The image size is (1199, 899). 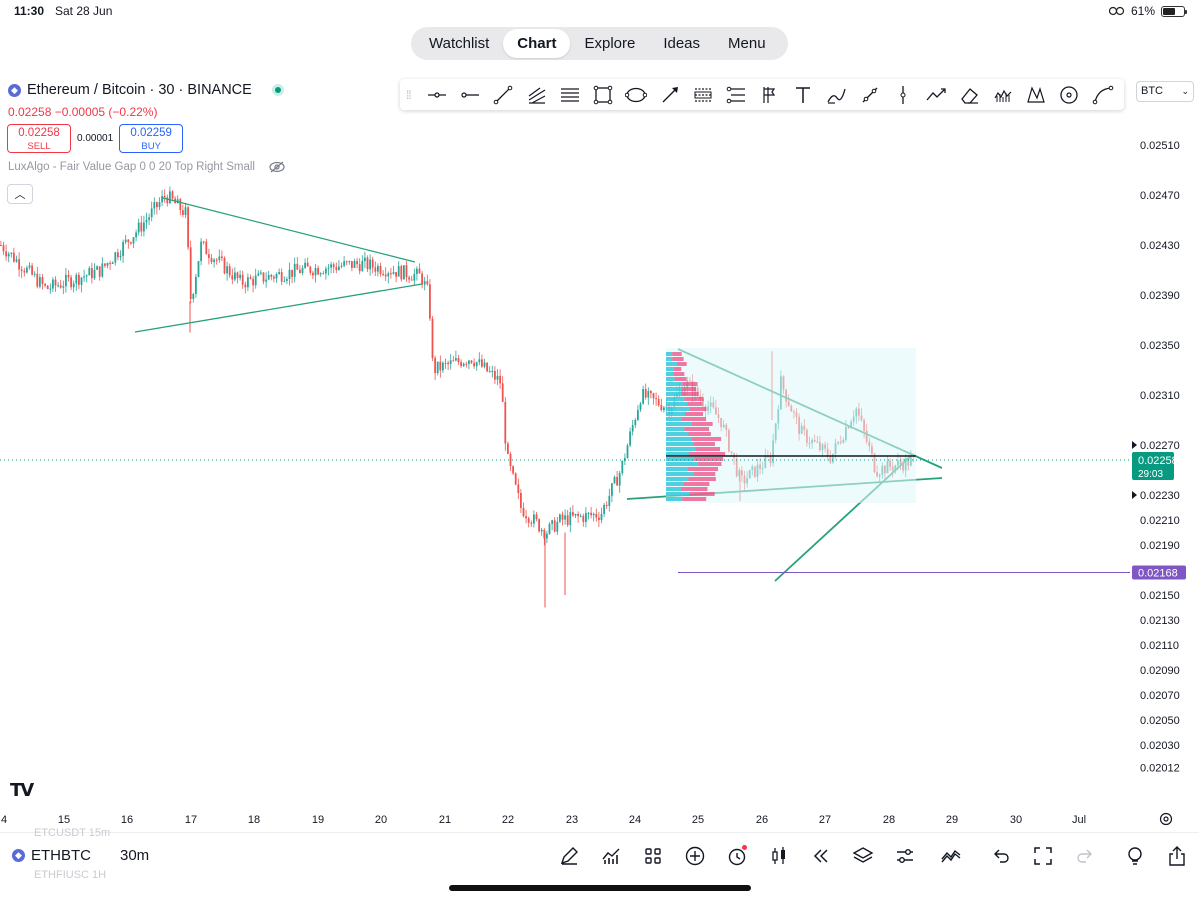 I want to click on horizontal-ray-tool, so click(x=469, y=95).